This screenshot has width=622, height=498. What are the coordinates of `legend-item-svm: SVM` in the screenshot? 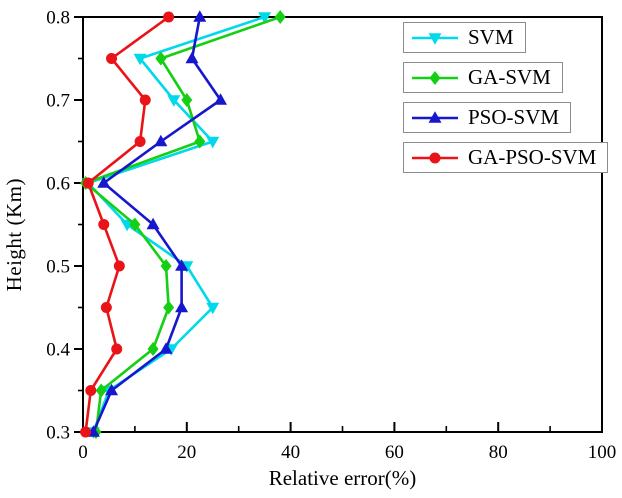 It's located at (464, 37).